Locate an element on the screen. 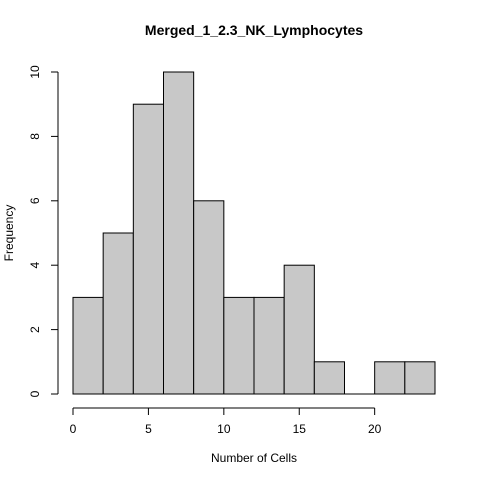 Image resolution: width=480 pixels, height=480 pixels. x-axis-label: Number of Cells is located at coordinates (254, 458).